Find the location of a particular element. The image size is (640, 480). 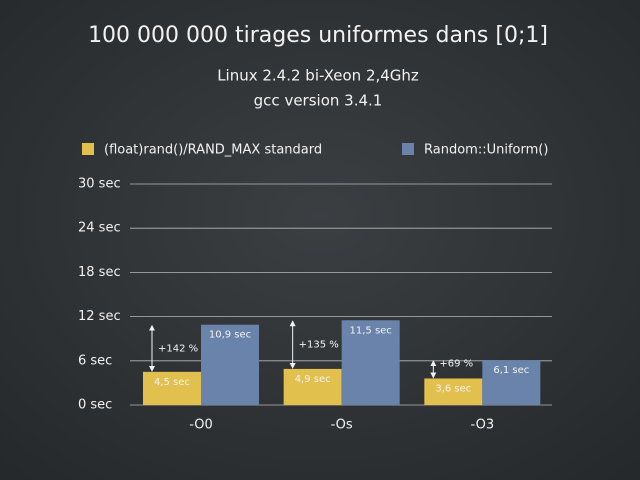

subtitle: gcc version 3.4.1 is located at coordinates (318, 101).